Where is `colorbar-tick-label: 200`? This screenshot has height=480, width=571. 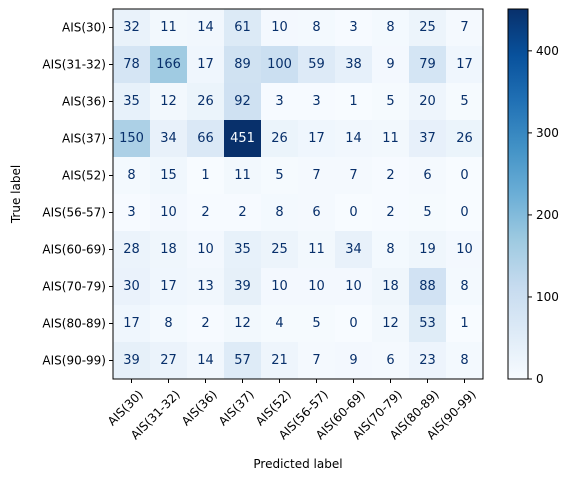
colorbar-tick-label: 200 is located at coordinates (547, 215).